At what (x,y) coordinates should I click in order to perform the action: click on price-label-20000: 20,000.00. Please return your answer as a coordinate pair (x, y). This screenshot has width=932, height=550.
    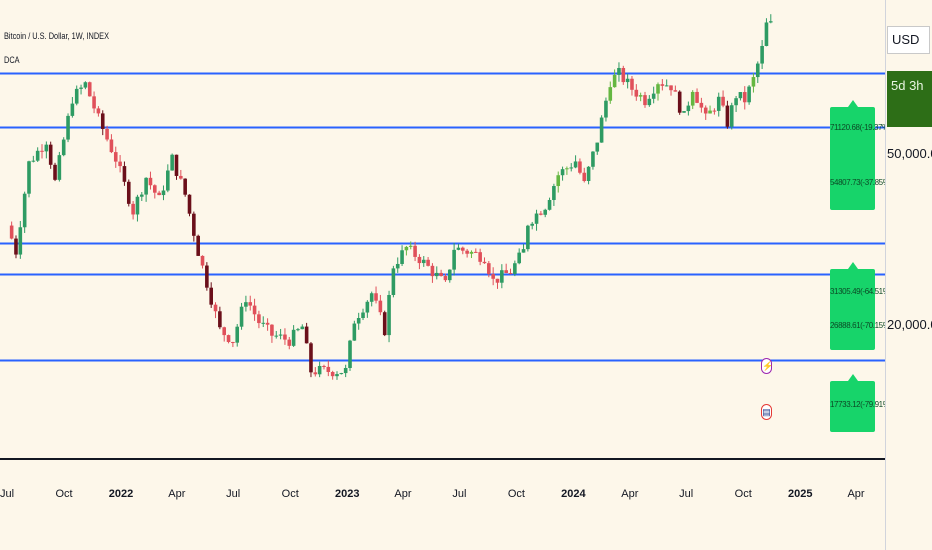
    Looking at the image, I should click on (909, 324).